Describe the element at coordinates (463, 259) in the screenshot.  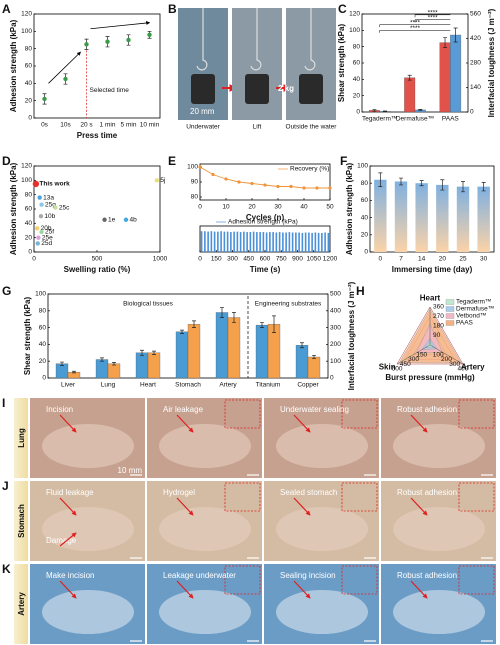
I see `x-tick-label: 25` at that location.